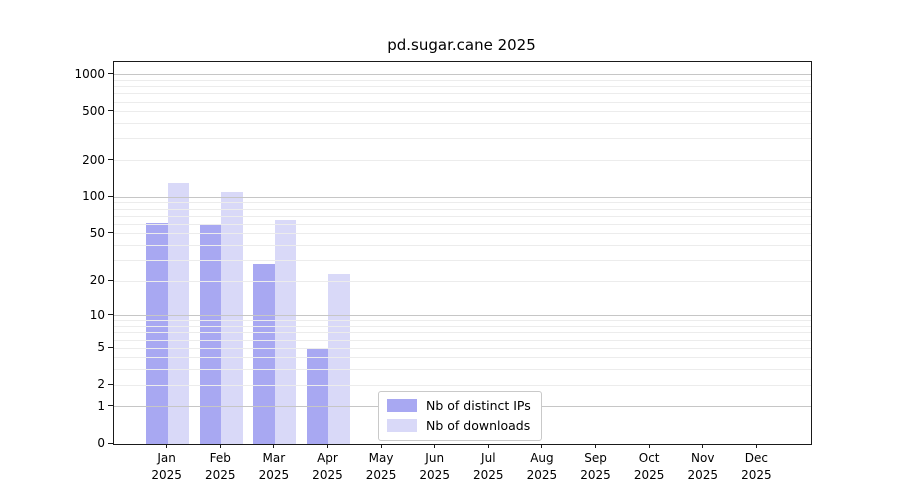 This screenshot has height=500, width=900. Describe the element at coordinates (93, 159) in the screenshot. I see `y-tick-label-200: 200` at that location.